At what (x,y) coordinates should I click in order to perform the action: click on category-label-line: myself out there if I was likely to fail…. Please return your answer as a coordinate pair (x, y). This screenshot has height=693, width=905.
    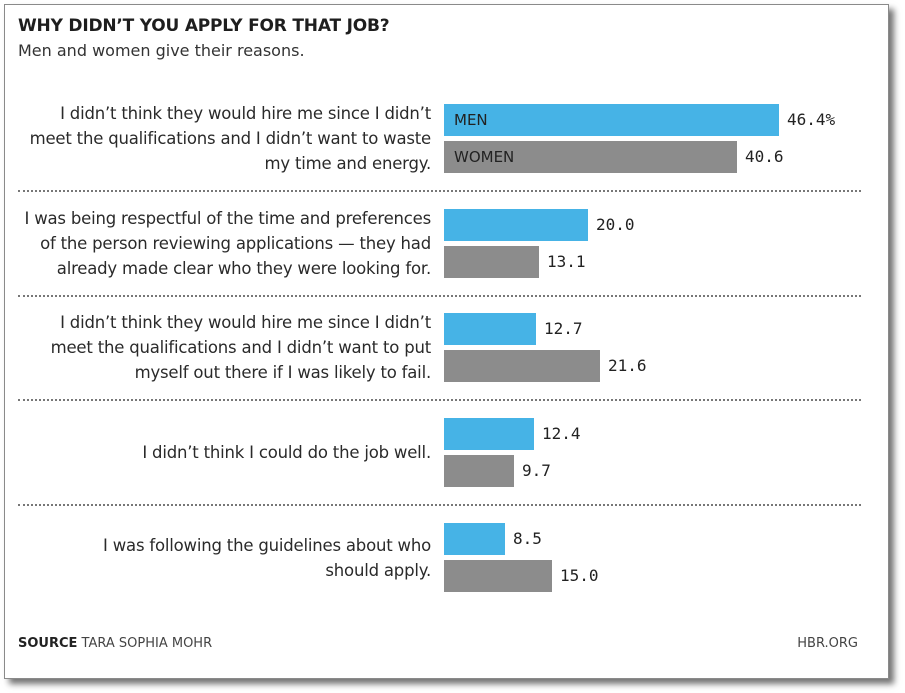
    Looking at the image, I should click on (283, 372).